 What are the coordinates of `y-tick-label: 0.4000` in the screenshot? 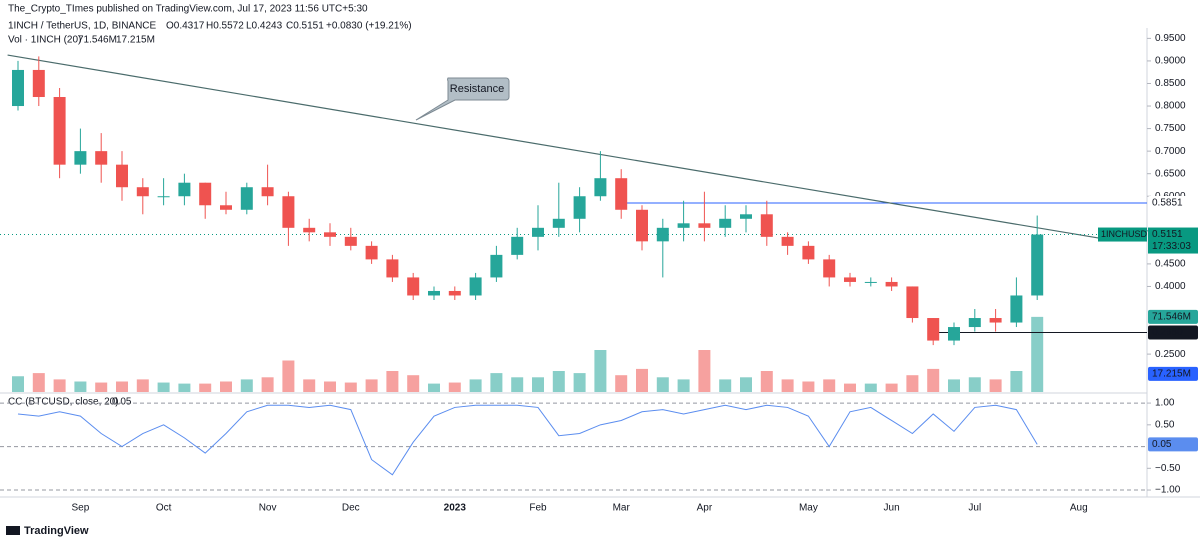 It's located at (1170, 286).